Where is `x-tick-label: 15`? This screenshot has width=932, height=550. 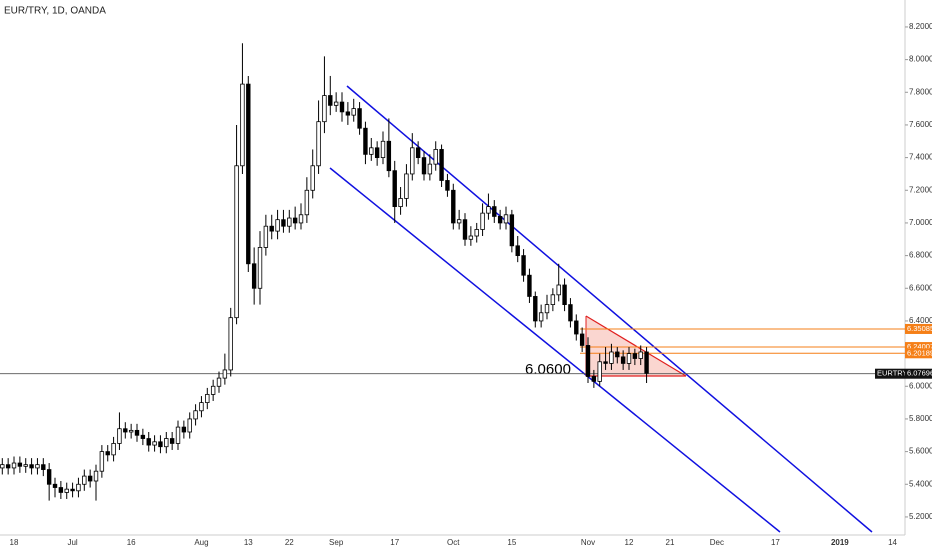 x-tick-label: 15 is located at coordinates (511, 542).